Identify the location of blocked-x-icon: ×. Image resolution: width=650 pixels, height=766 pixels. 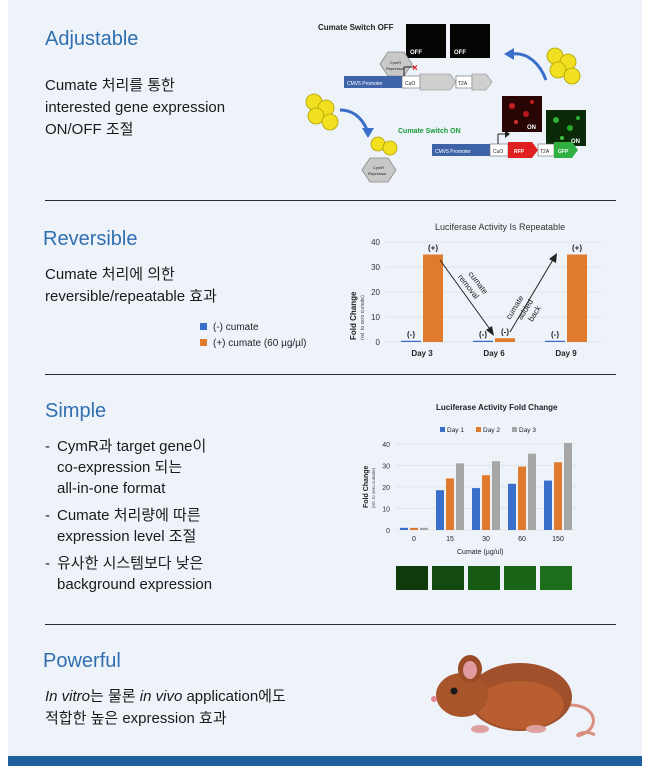
(415, 68).